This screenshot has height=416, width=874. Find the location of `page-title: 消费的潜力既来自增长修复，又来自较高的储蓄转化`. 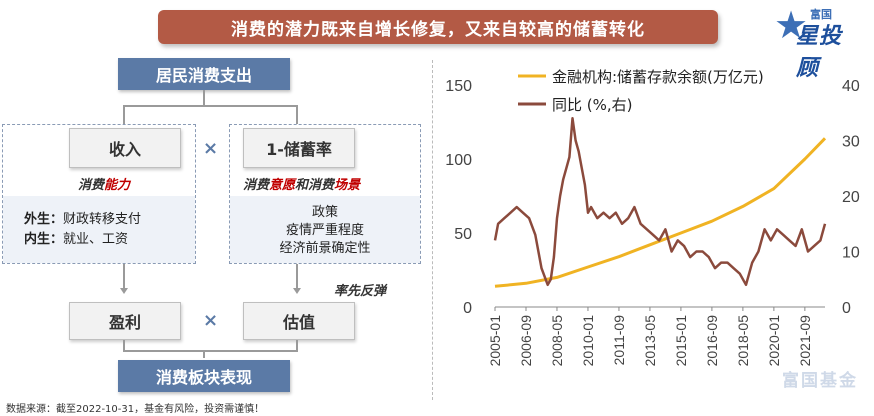

page-title: 消费的潜力既来自增长修复，又来自较高的储蓄转化 is located at coordinates (438, 27).